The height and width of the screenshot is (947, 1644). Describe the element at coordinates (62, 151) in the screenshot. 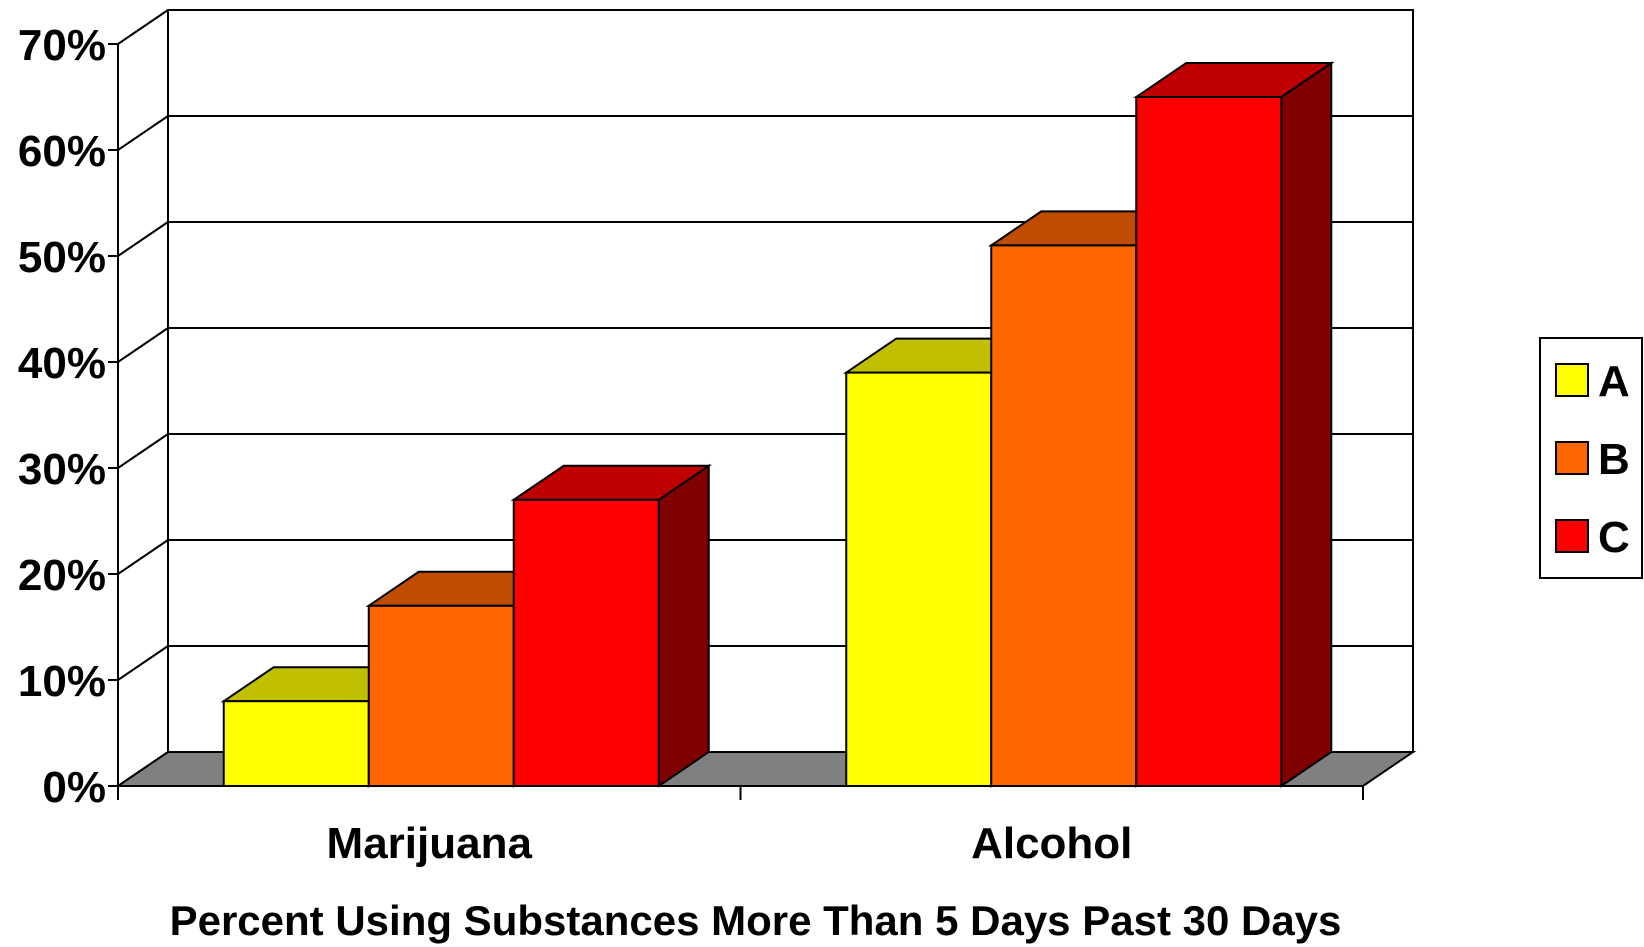

I see `y-tick-label: 60%` at that location.